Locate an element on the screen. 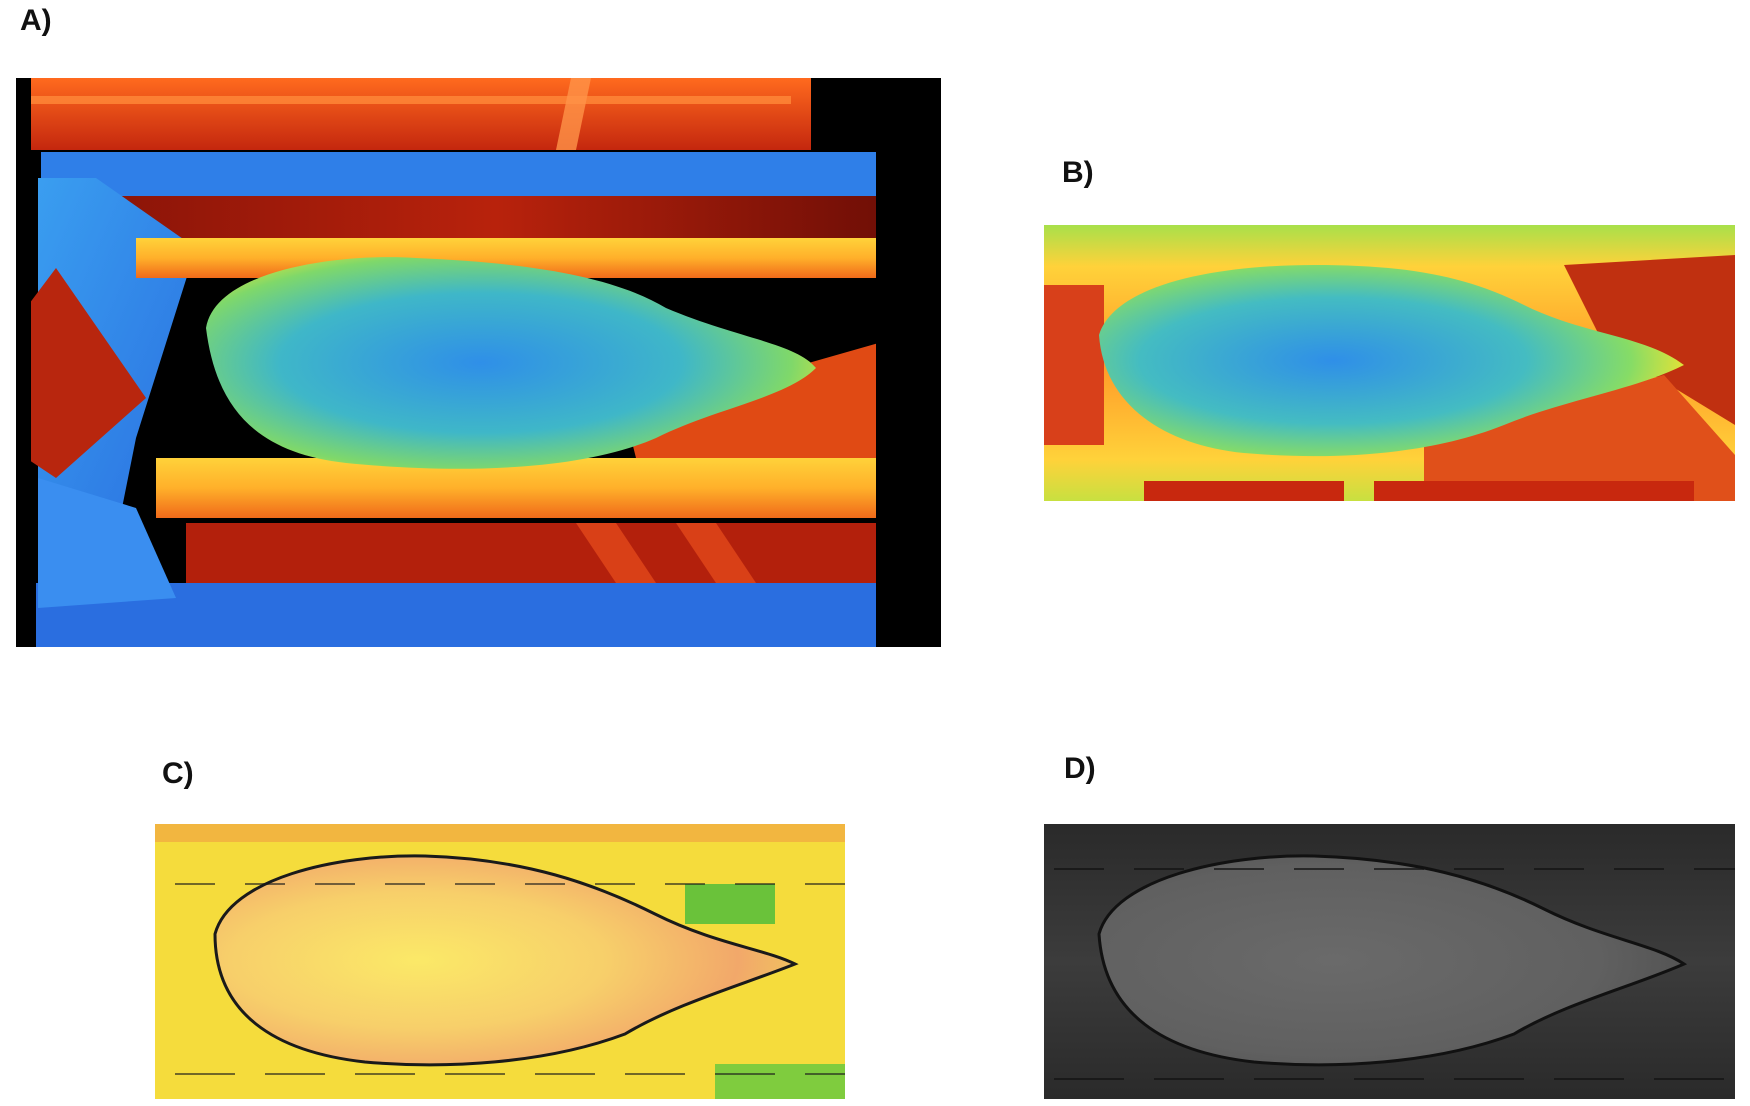 This screenshot has height=1106, width=1750. depth-image-c-graphic is located at coordinates (500, 961).